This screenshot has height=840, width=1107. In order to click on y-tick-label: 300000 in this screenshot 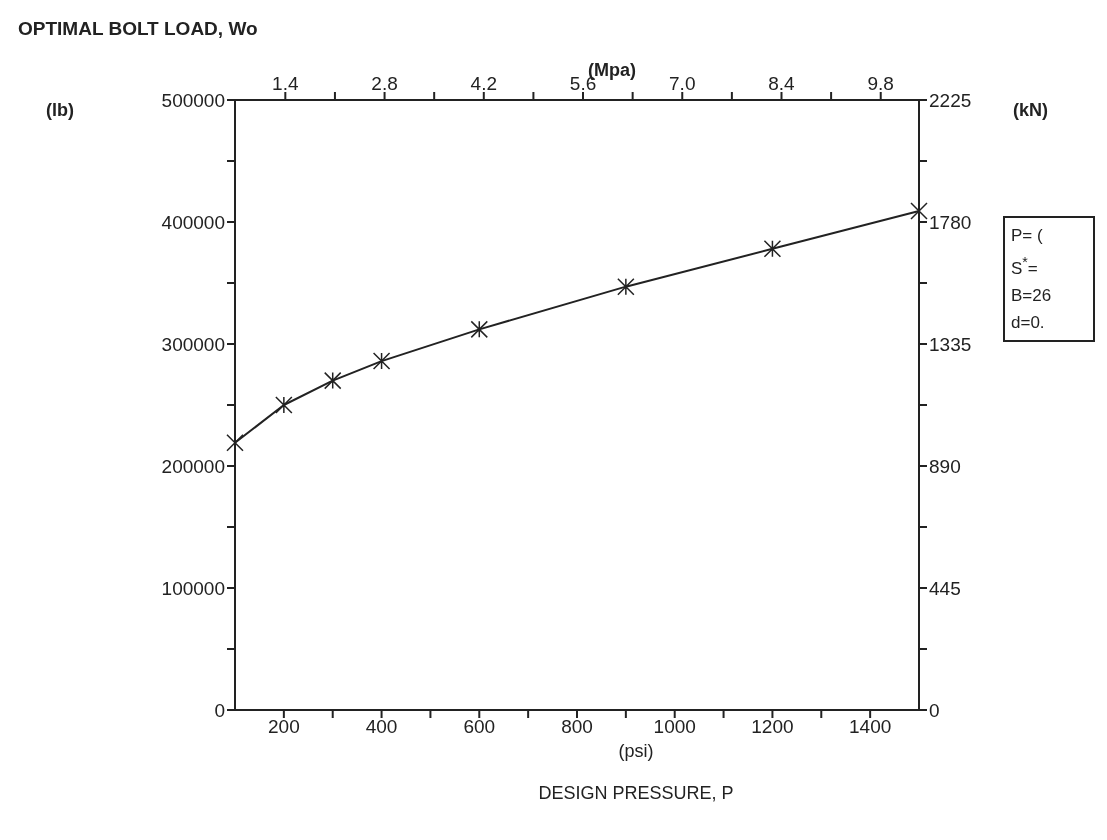, I will do `click(193, 344)`.